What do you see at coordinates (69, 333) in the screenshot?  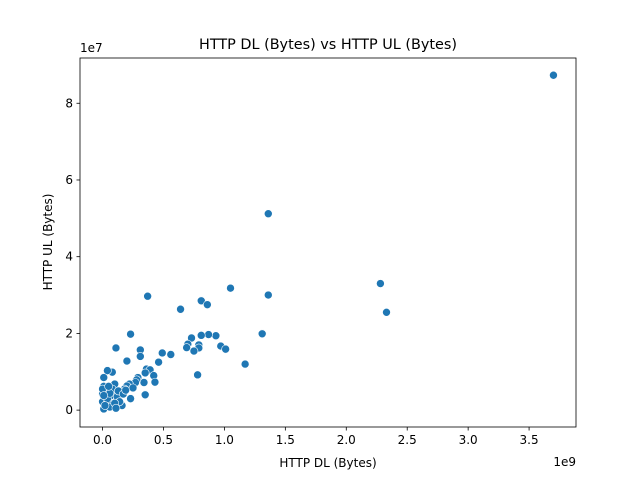 I see `y-tick-label: 2` at bounding box center [69, 333].